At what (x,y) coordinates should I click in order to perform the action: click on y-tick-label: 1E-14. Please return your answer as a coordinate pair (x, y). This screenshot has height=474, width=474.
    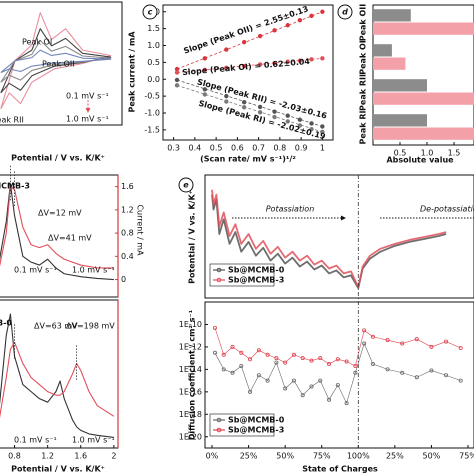
    Looking at the image, I should click on (190, 369).